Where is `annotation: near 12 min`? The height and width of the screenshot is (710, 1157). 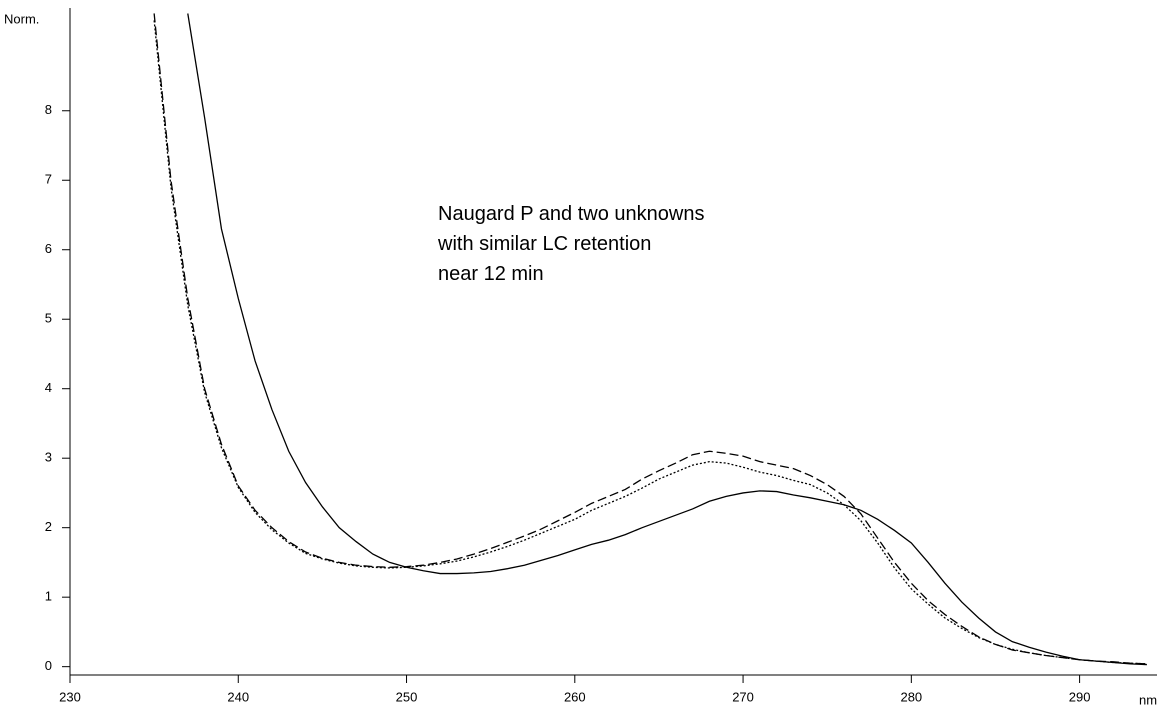 annotation: near 12 min is located at coordinates (491, 274).